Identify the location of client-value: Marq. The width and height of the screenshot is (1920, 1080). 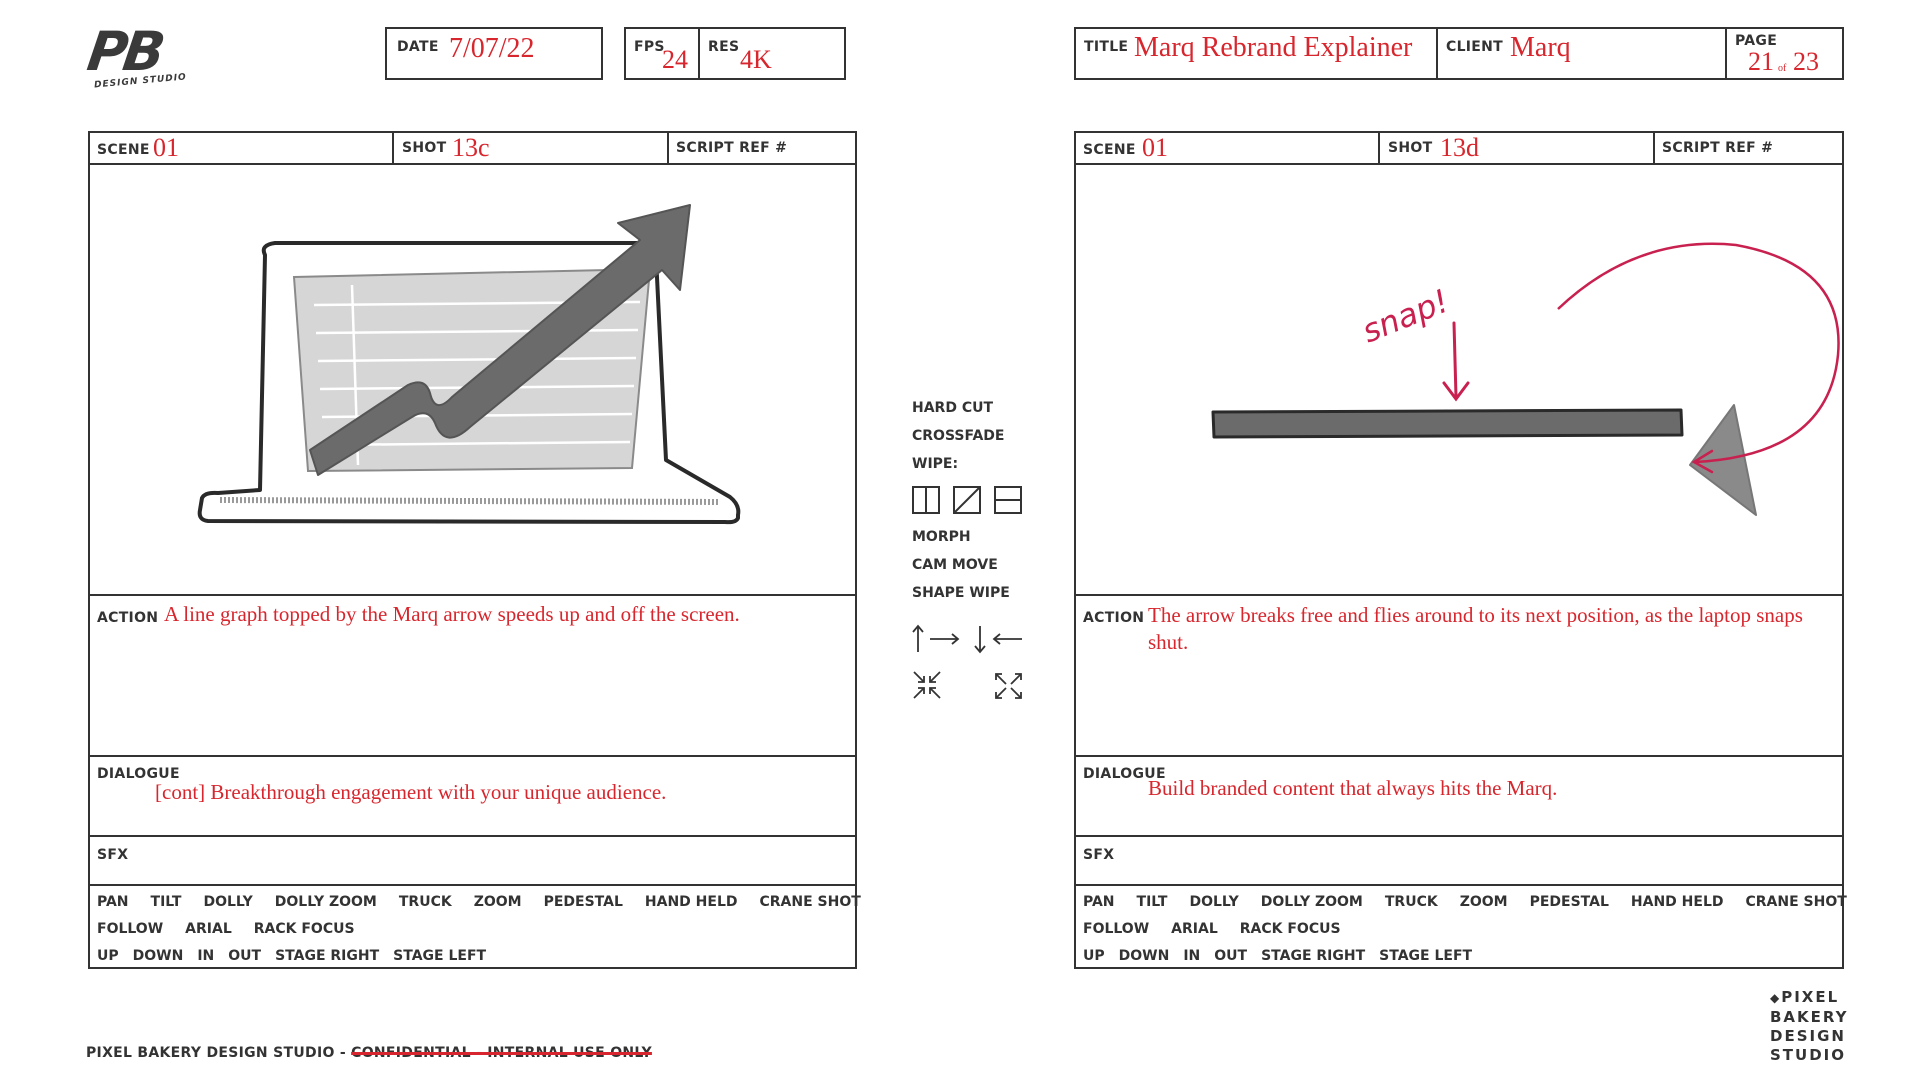
(1540, 47).